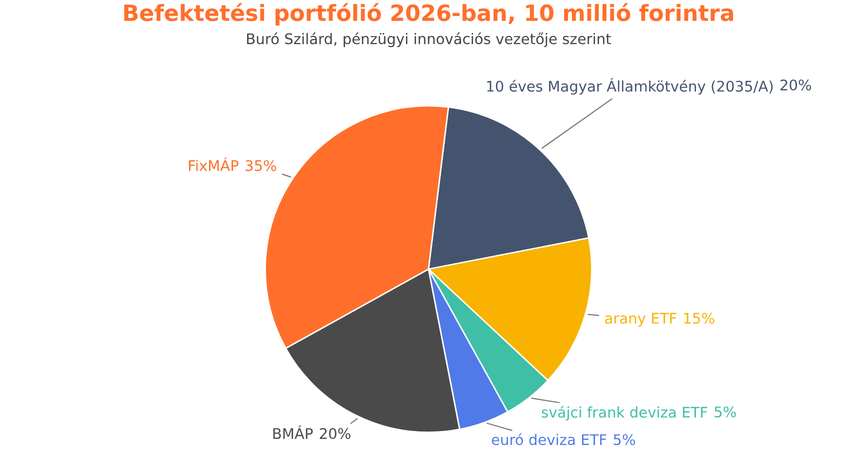 This screenshot has width=857, height=464. Describe the element at coordinates (699, 318) in the screenshot. I see `data-label: 15%` at that location.